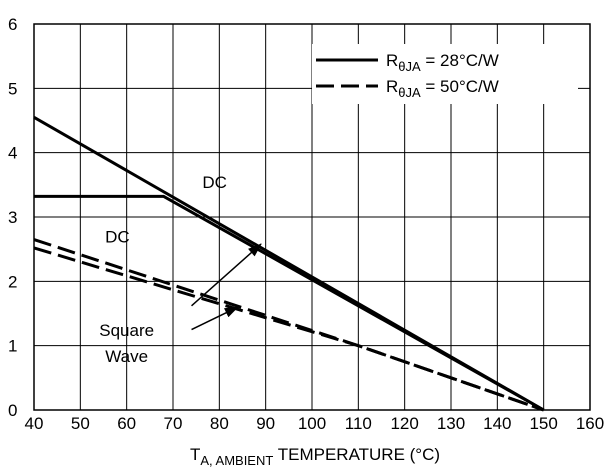 This screenshot has width=607, height=470. What do you see at coordinates (34, 423) in the screenshot?
I see `x-tick-label: 40` at bounding box center [34, 423].